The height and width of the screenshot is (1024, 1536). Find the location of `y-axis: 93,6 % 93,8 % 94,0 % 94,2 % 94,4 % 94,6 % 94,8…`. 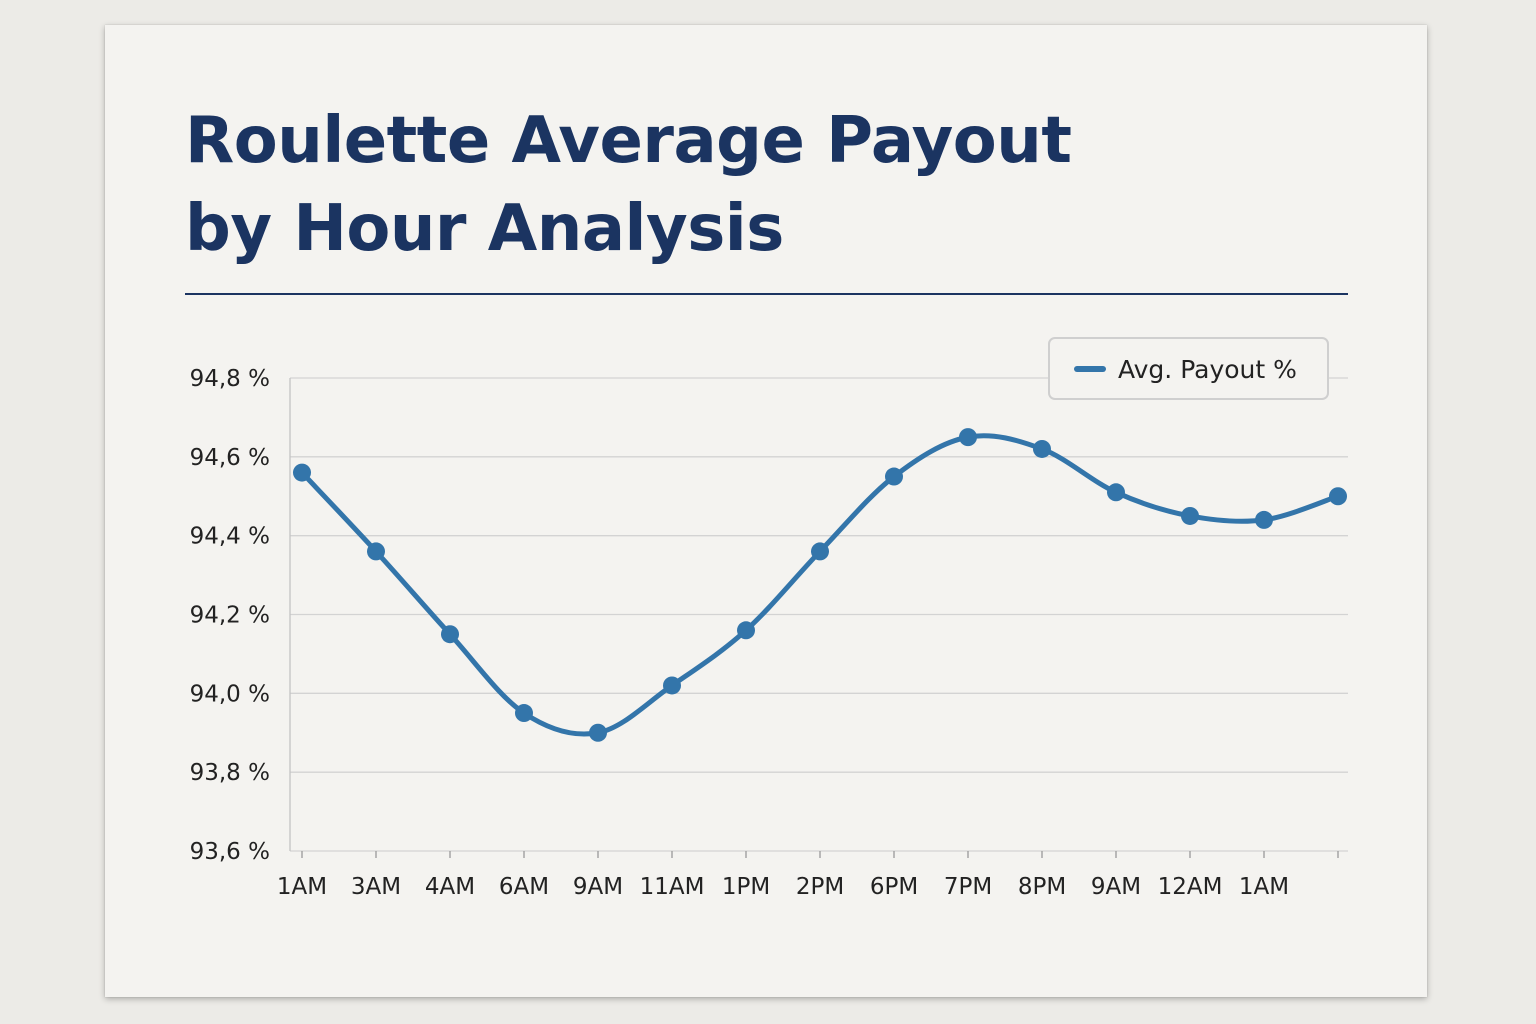

y-axis: 93,6 % 93,8 % 94,0 % 94,2 % 94,4 % 94,6 % 94,8… is located at coordinates (240, 615).